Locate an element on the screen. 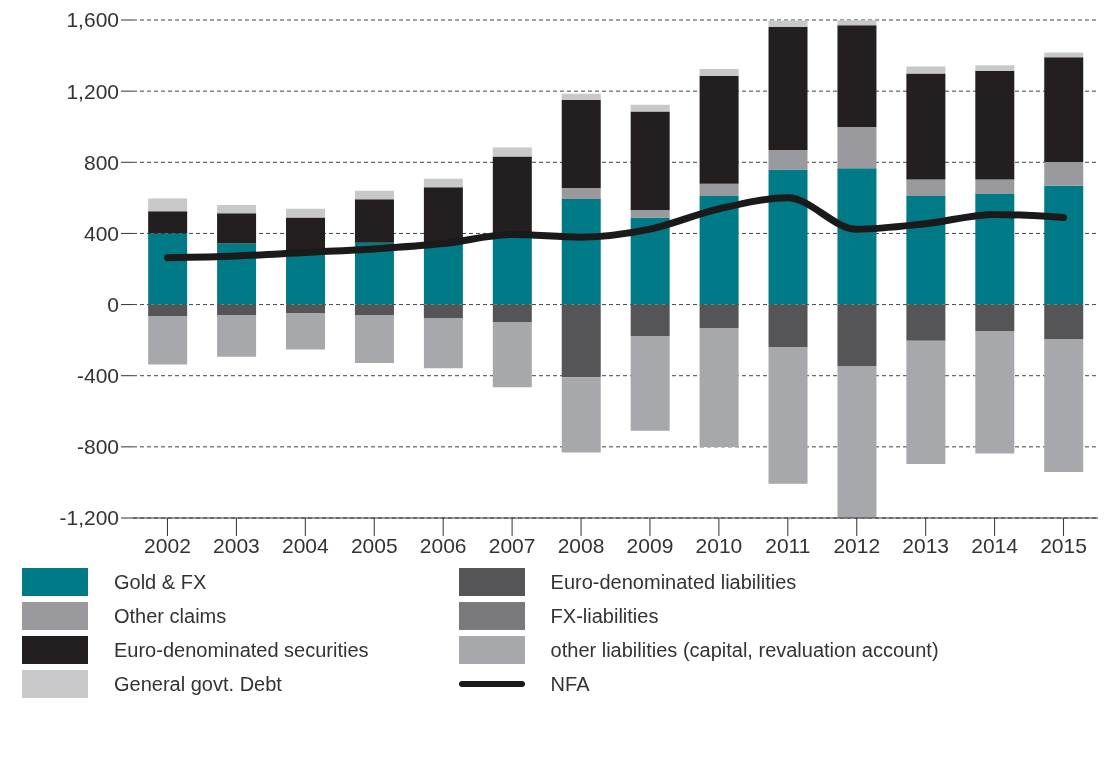  x-tick-label: 2002 is located at coordinates (167, 545).